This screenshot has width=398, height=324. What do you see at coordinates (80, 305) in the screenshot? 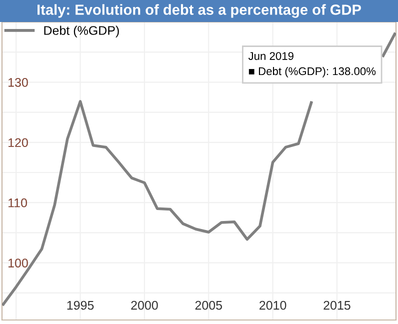
I see `x-tick-label: 1995` at bounding box center [80, 305].